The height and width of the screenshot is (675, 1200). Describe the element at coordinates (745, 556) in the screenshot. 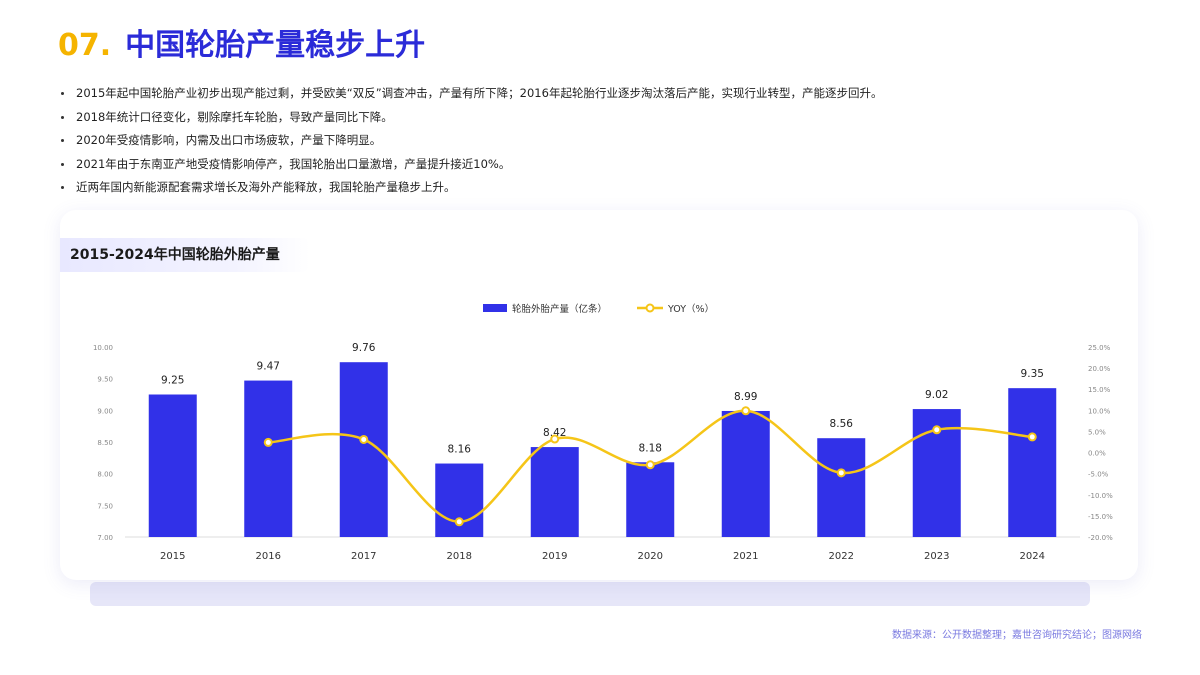

I see `x-tick-label: 2021` at that location.